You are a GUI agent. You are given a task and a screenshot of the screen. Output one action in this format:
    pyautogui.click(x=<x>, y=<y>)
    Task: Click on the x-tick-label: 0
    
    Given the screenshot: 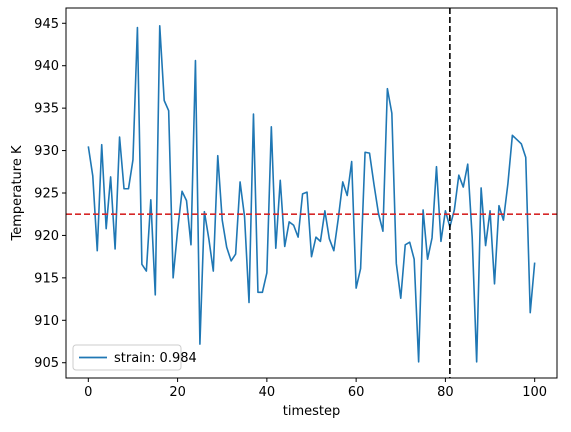 What is the action you would take?
    pyautogui.click(x=88, y=392)
    